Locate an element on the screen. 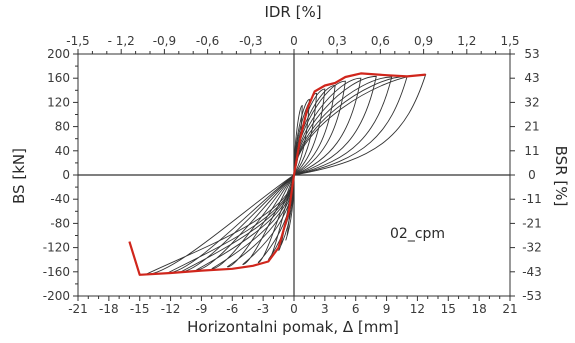 The width and height of the screenshot is (575, 343). x-tick-label: 9 is located at coordinates (387, 309).